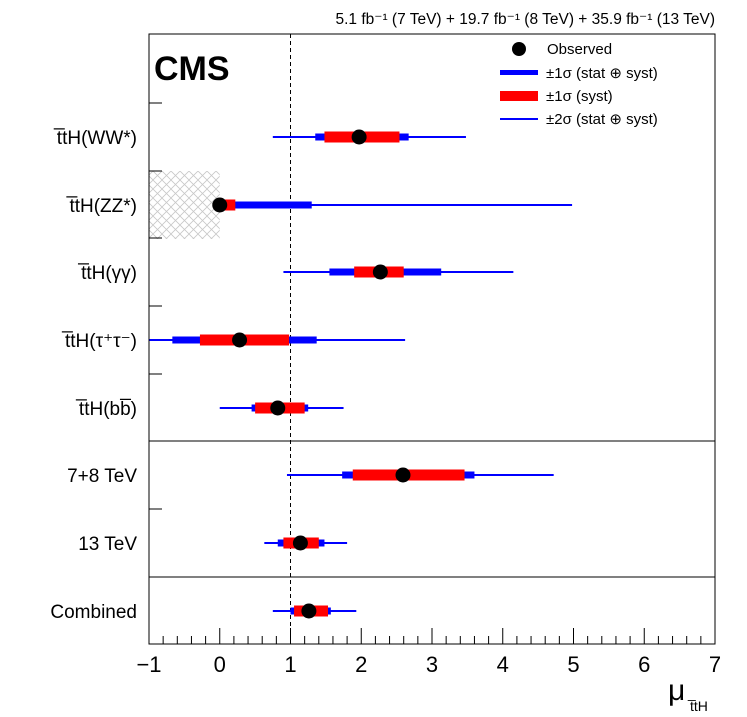 Image resolution: width=747 pixels, height=717 pixels. I want to click on channel-label-4: t̅tH(bb̅), so click(106, 409).